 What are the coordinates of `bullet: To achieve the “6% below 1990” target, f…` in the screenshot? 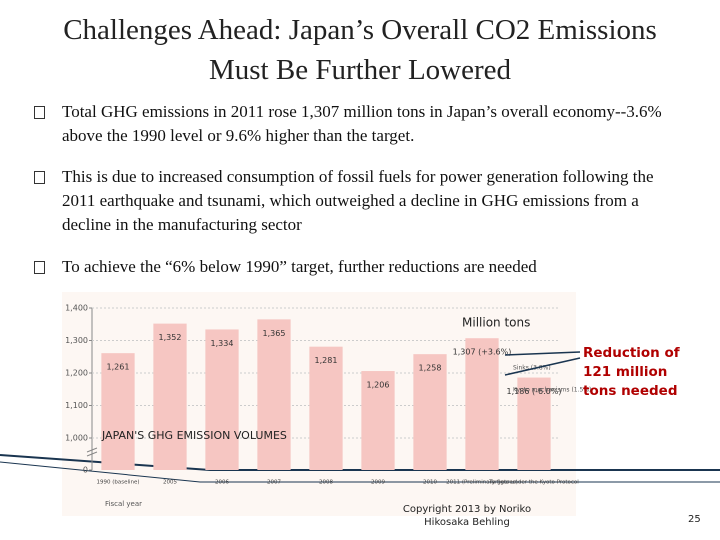 It's located at (358, 267).